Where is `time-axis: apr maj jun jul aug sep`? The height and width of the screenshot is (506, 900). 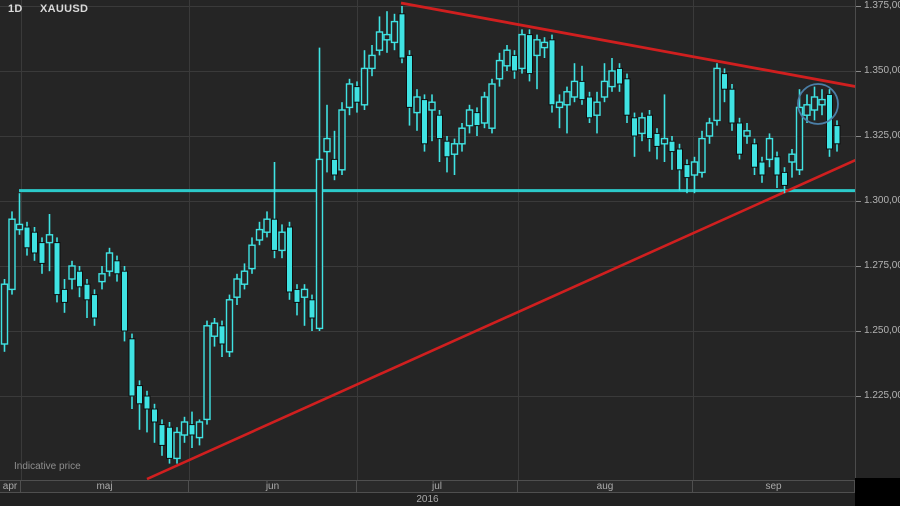
time-axis: apr maj jun jul aug sep is located at coordinates (427, 486).